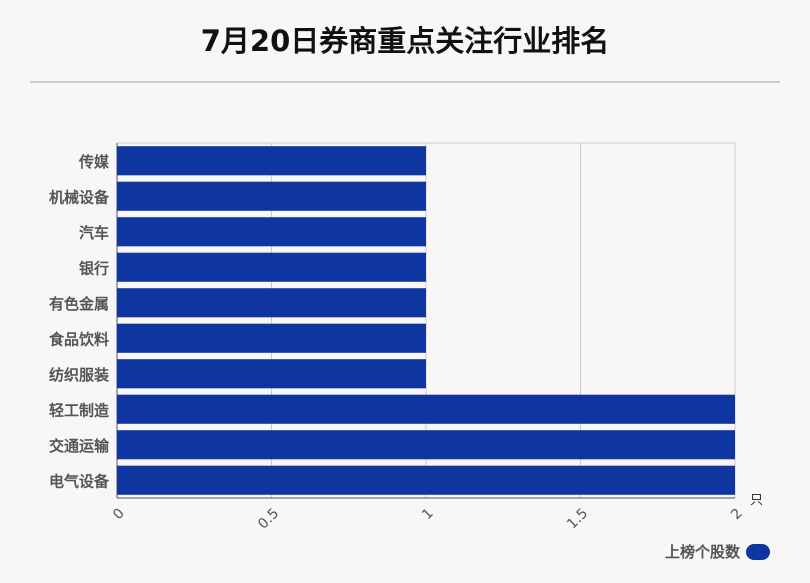 The image size is (810, 583). What do you see at coordinates (94, 268) in the screenshot?
I see `category-label-3: 银行` at bounding box center [94, 268].